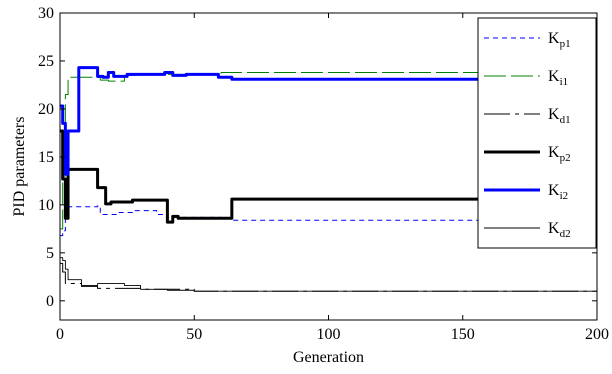 The width and height of the screenshot is (612, 374). I want to click on series-line-kd1, so click(328, 277).